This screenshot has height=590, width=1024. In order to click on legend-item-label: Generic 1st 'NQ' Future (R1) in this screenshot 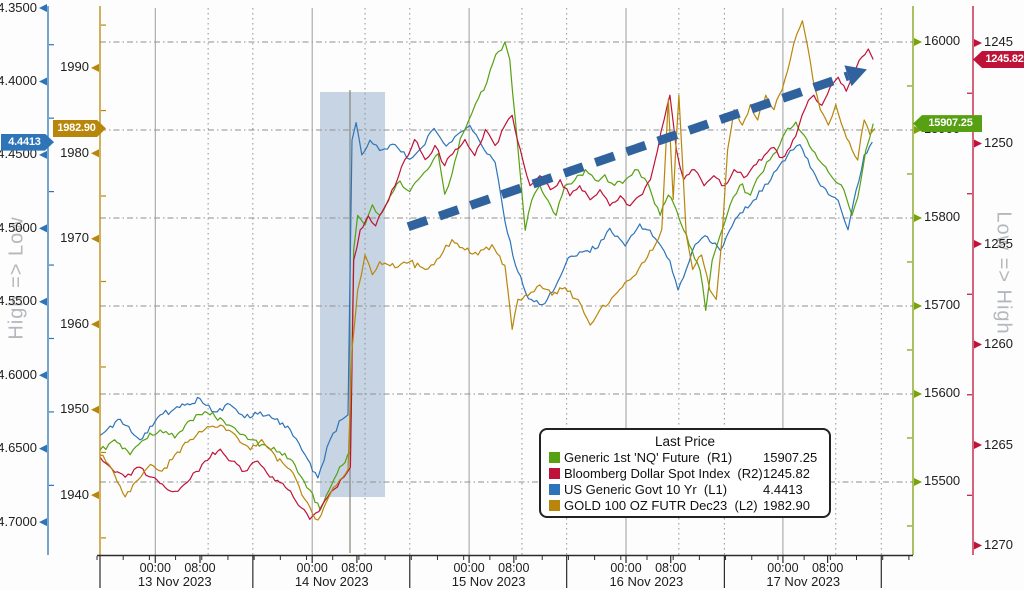, I will do `click(648, 458)`.